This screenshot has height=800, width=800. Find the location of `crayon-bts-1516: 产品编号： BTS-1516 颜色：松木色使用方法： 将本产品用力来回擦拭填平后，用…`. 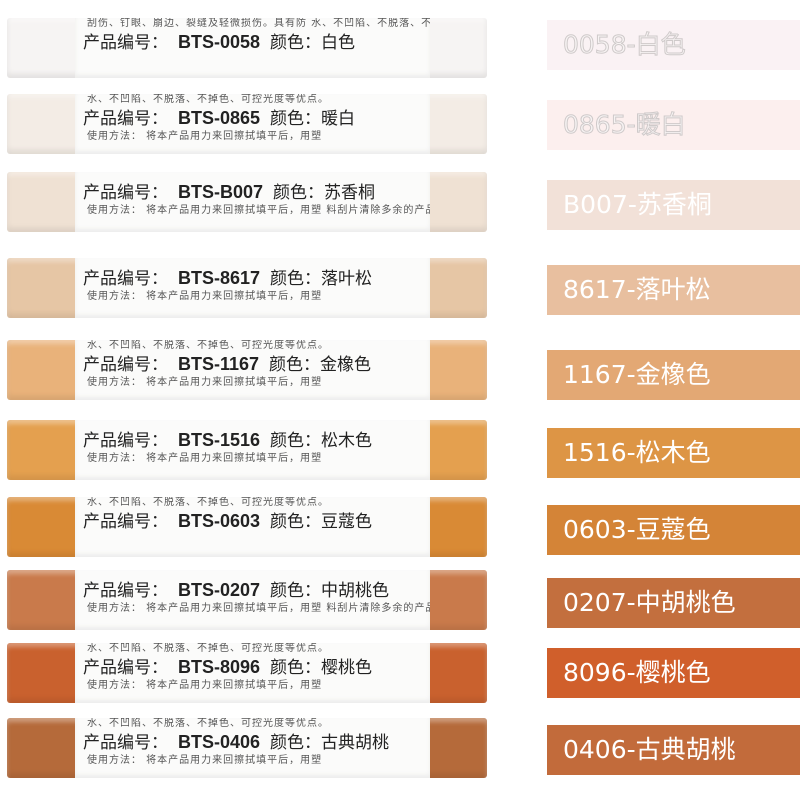

crayon-bts-1516: 产品编号： BTS-1516 颜色：松木色使用方法： 将本产品用力来回擦拭填平后，用… is located at coordinates (247, 450).